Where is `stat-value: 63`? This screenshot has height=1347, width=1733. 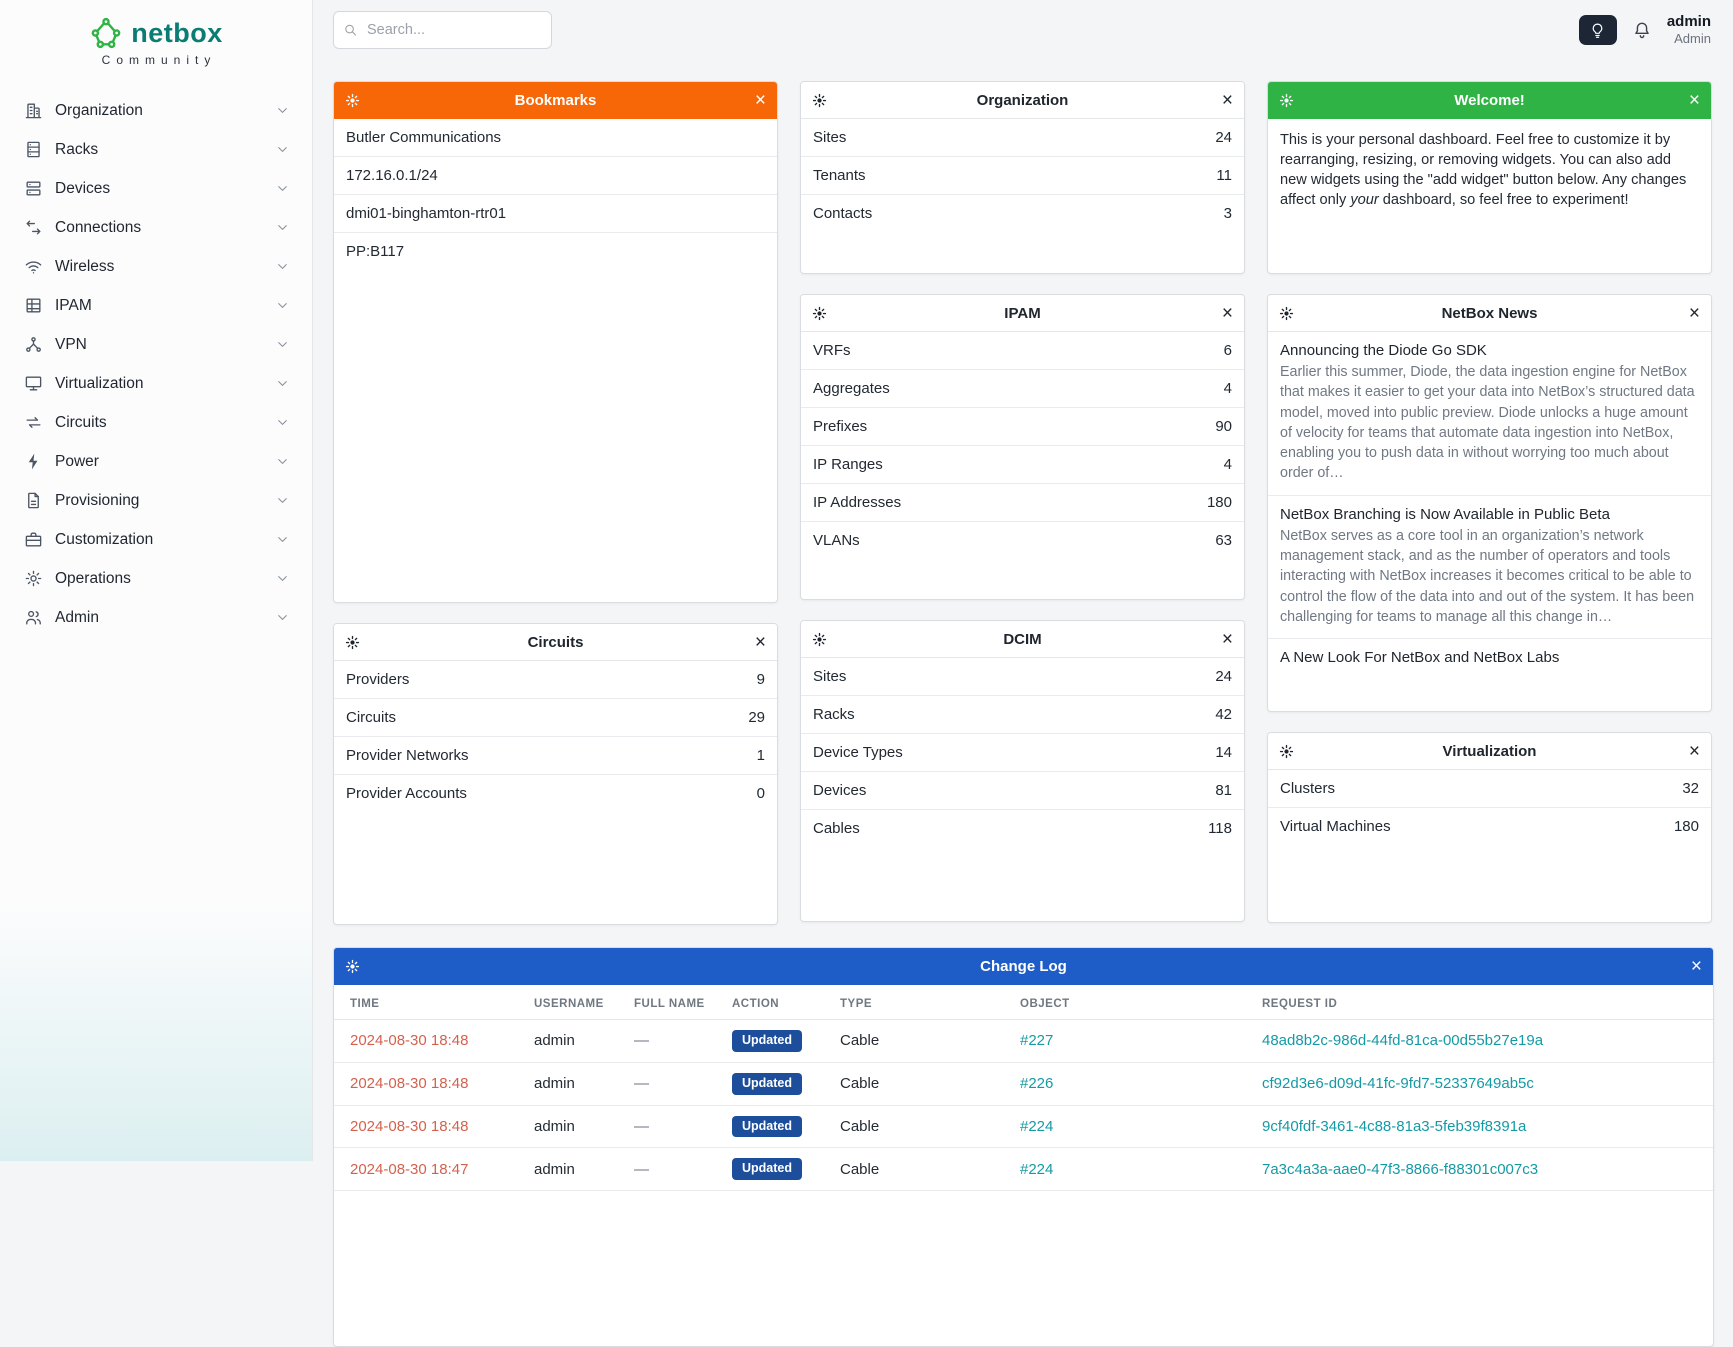 stat-value: 63 is located at coordinates (1223, 540).